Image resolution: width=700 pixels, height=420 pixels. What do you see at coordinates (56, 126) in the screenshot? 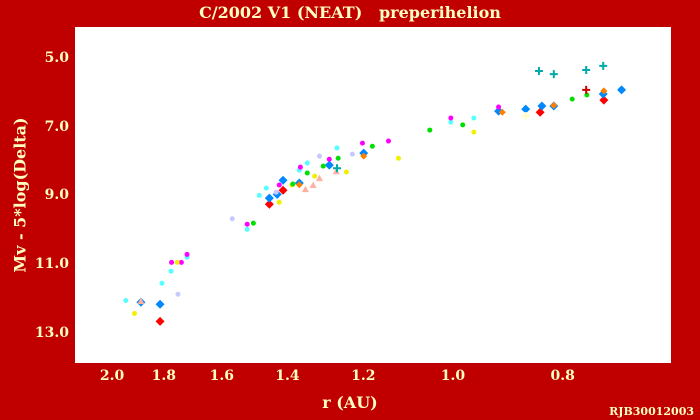
I see `y-tick-label: 7.0` at bounding box center [56, 126].